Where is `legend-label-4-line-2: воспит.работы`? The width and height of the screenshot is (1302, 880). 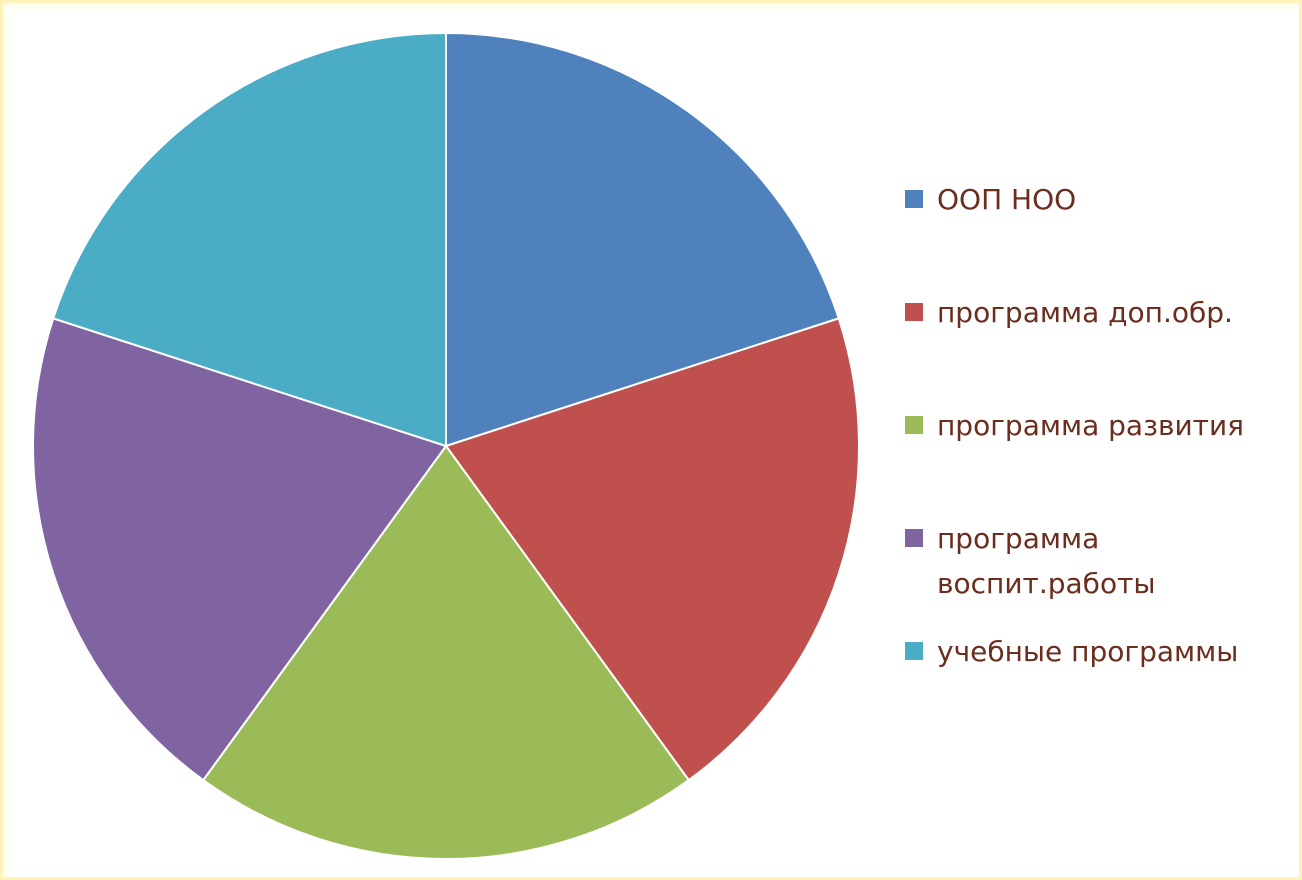 legend-label-4-line-2: воспит.работы is located at coordinates (1046, 583).